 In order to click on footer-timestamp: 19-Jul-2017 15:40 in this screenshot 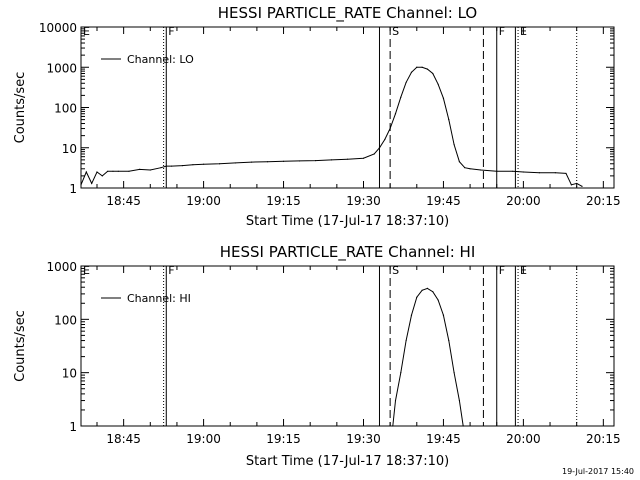, I will do `click(598, 471)`.